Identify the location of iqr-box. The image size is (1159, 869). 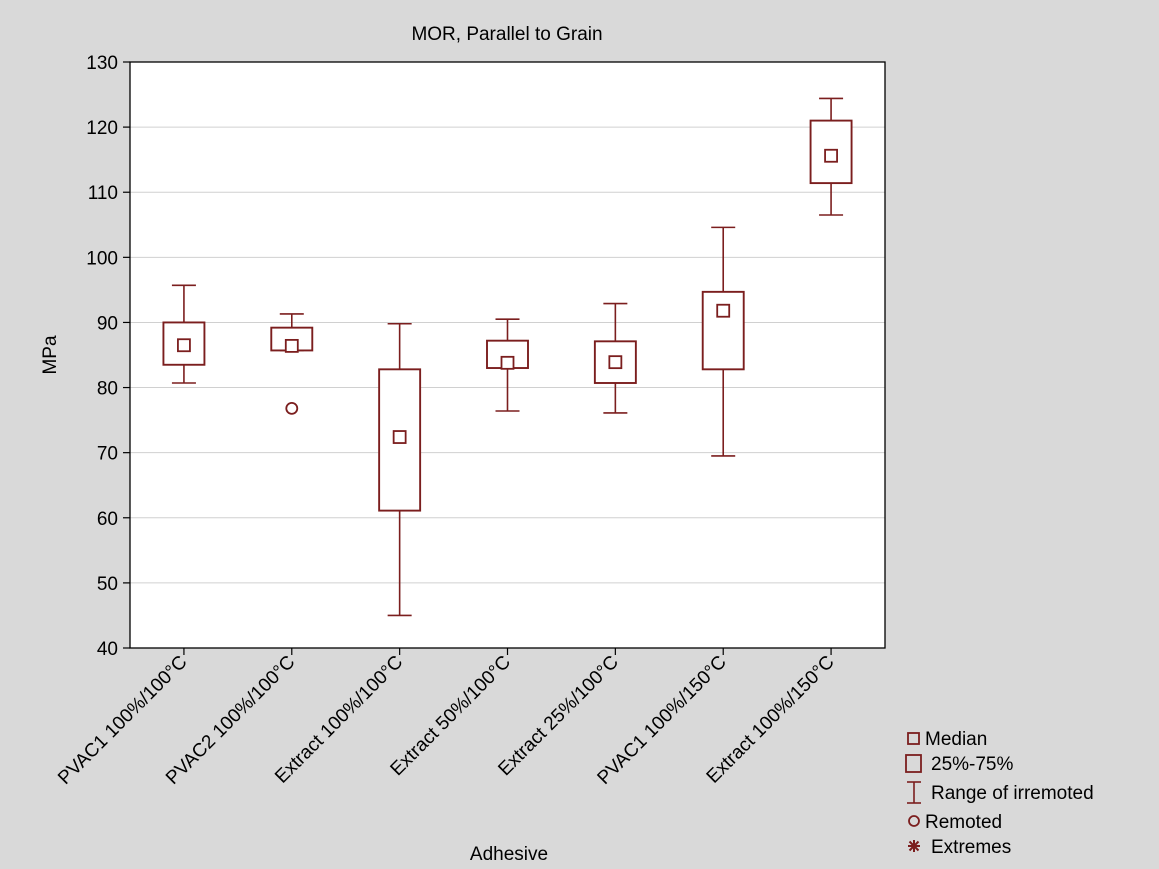
(723, 330).